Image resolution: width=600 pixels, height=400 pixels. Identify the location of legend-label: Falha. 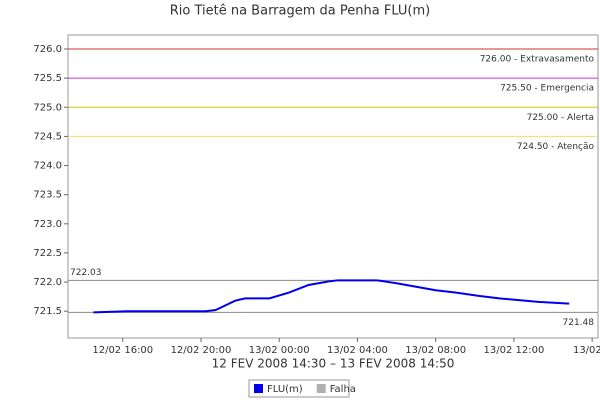
(343, 389).